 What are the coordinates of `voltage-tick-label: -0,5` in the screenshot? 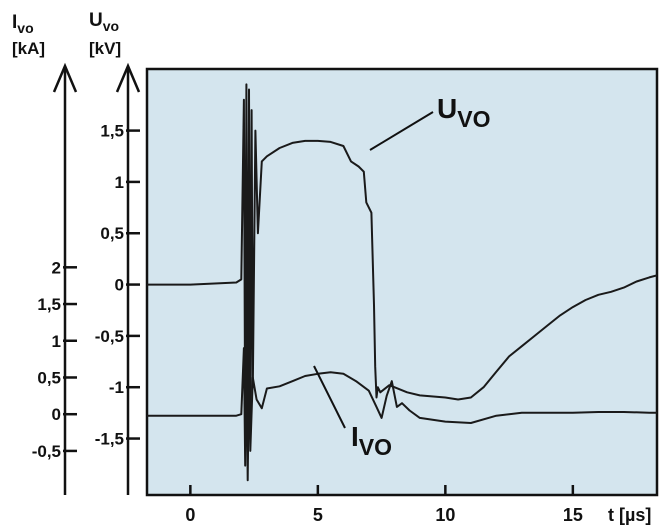 It's located at (109, 336).